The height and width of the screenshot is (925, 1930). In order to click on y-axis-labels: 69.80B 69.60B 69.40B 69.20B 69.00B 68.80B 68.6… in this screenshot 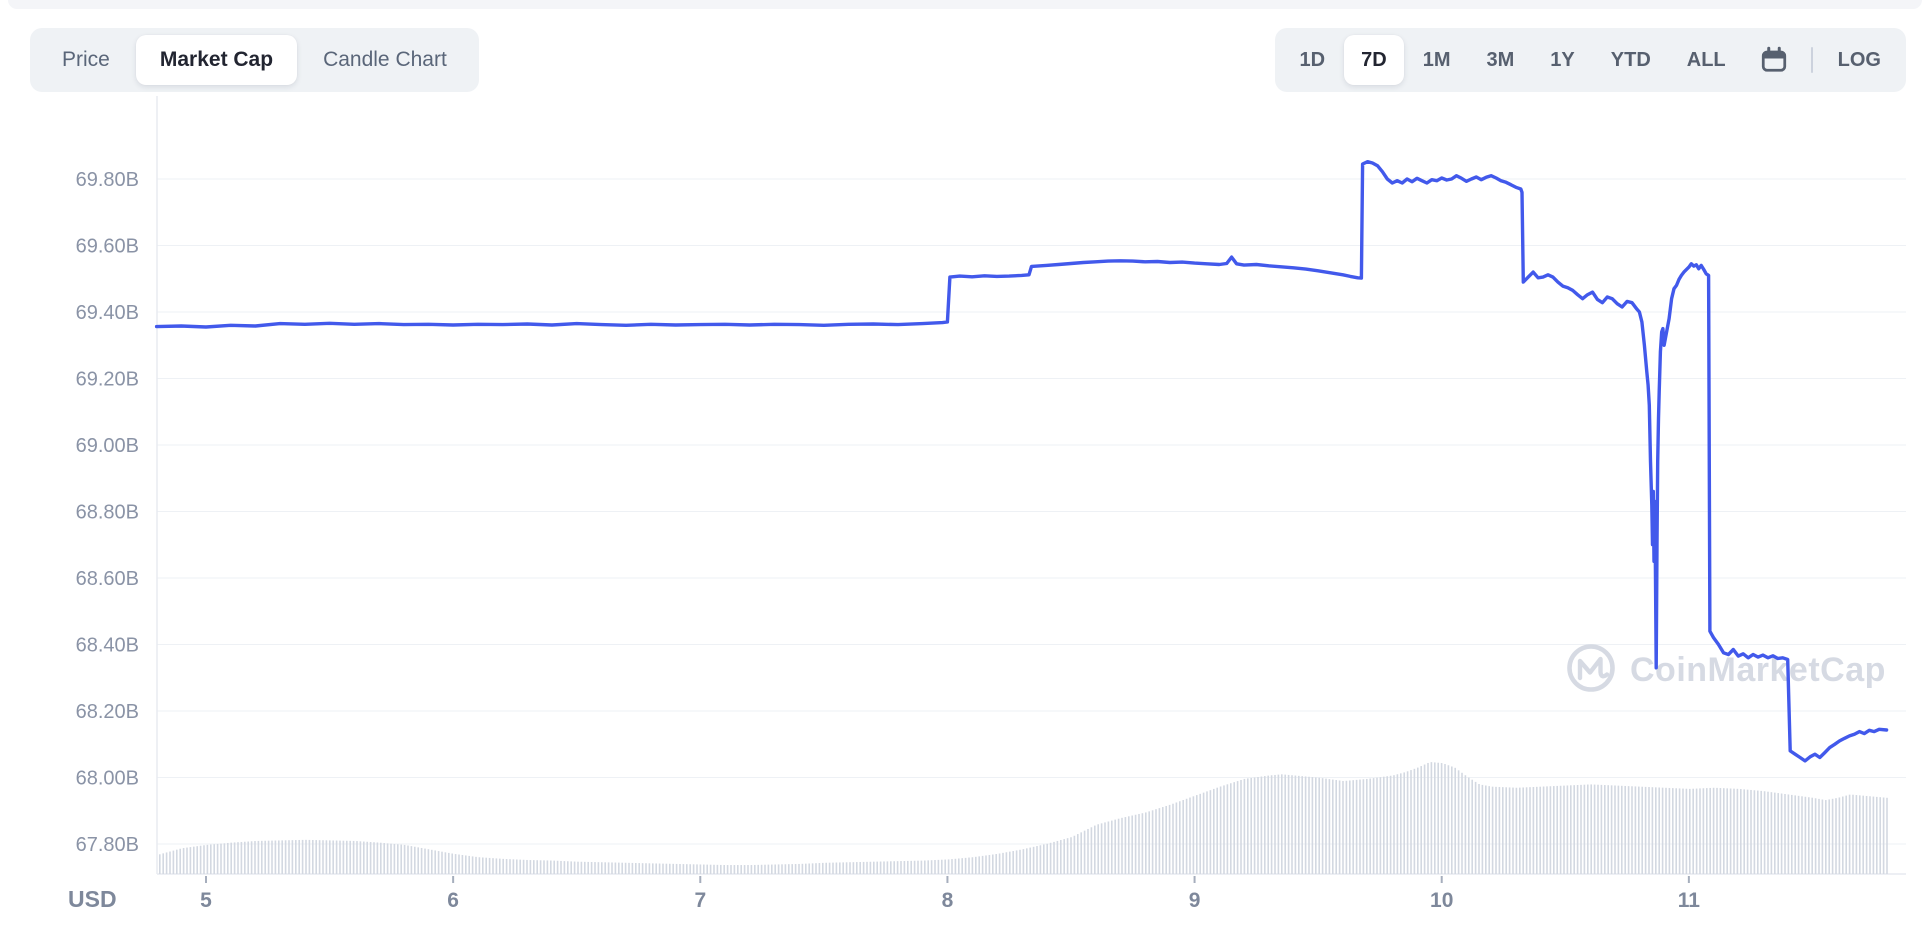, I will do `click(107, 512)`.